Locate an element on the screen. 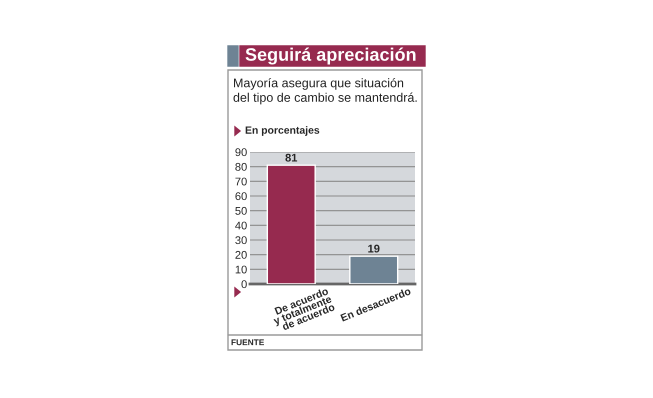 Image resolution: width=653 pixels, height=398 pixels. y-tick-label: 90 is located at coordinates (241, 152).